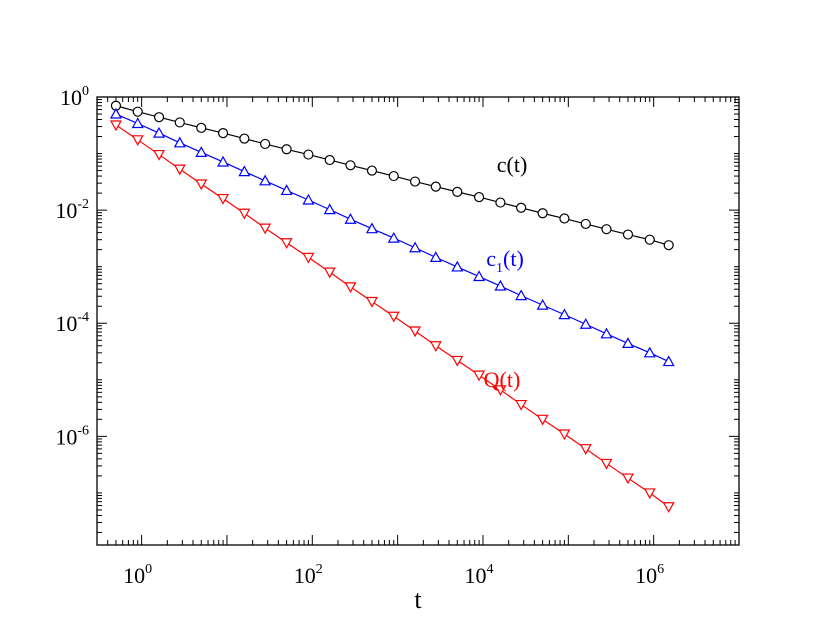 The height and width of the screenshot is (642, 830). Describe the element at coordinates (491, 258) in the screenshot. I see `series-label-main: c` at that location.